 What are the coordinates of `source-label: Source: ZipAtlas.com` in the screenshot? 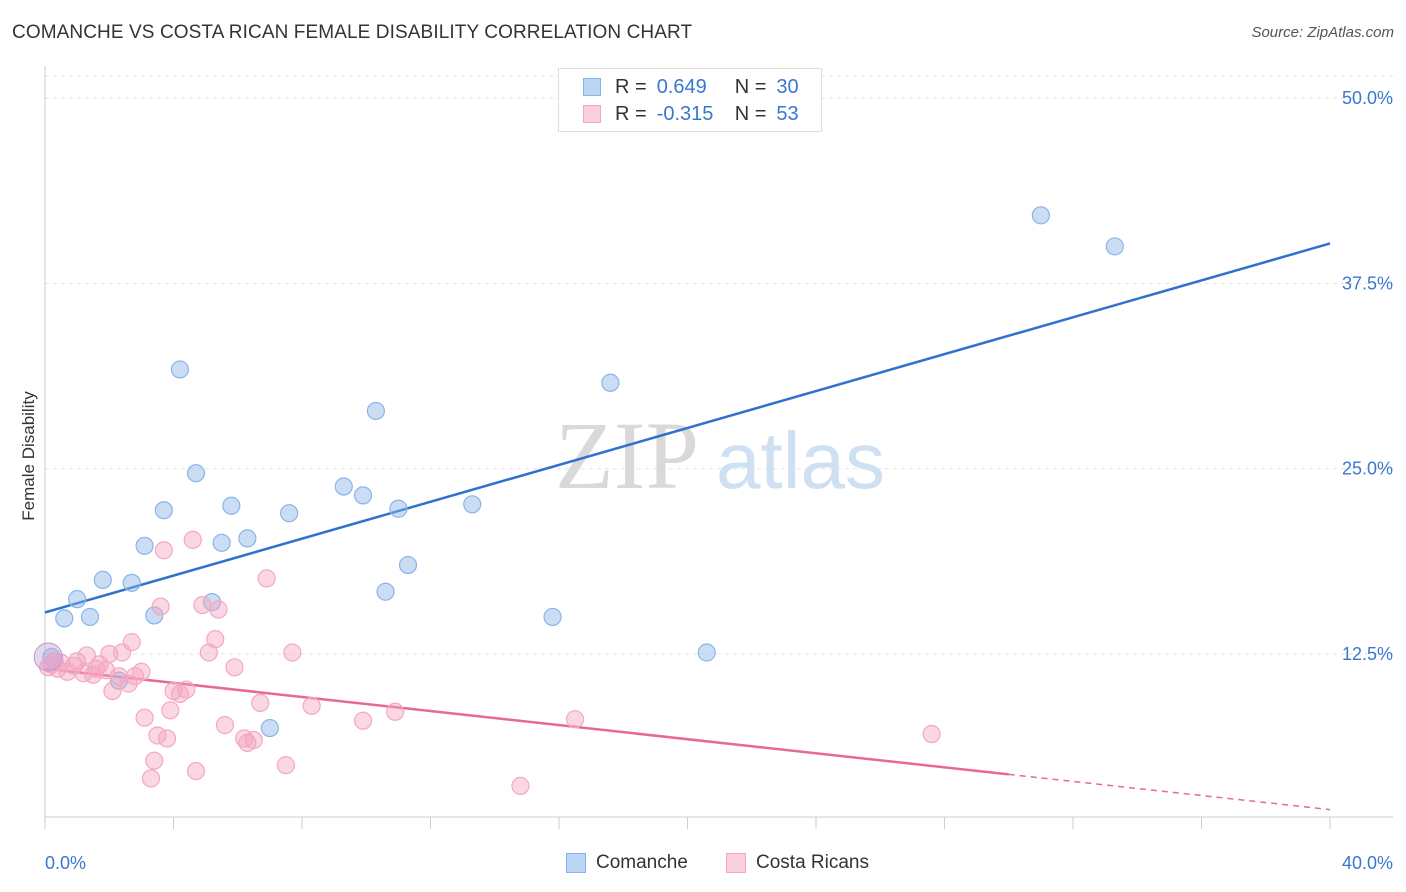 It's located at (1322, 32).